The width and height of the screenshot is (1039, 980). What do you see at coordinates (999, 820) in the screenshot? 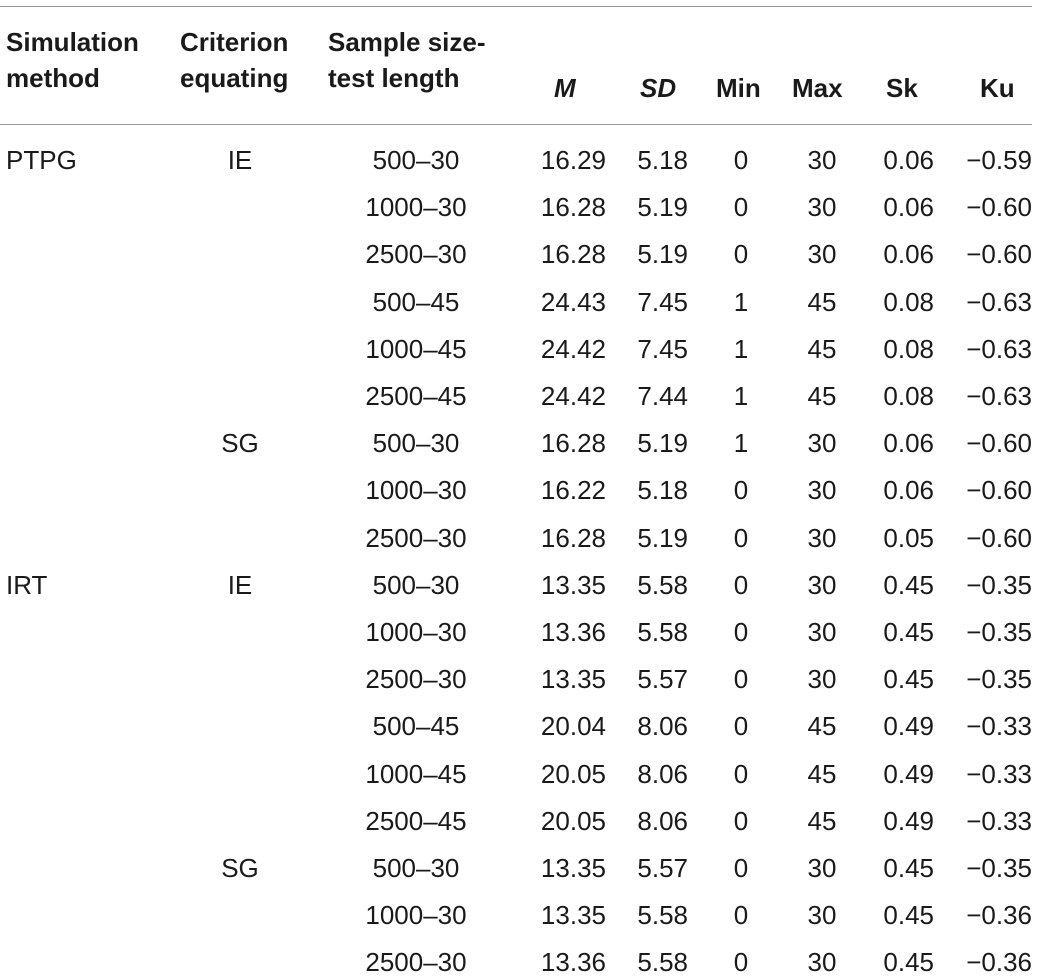
I see `cell-ku: −0.33` at bounding box center [999, 820].